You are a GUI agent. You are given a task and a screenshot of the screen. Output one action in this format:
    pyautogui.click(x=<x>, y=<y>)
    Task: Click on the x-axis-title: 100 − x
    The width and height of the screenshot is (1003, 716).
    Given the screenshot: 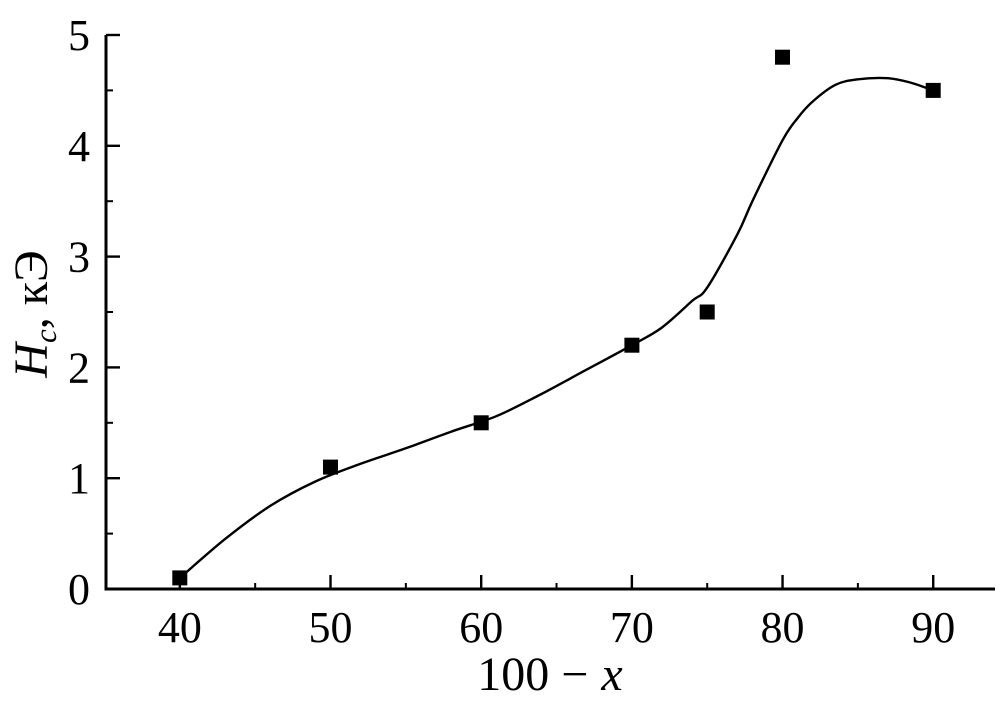 What is the action you would take?
    pyautogui.click(x=549, y=674)
    